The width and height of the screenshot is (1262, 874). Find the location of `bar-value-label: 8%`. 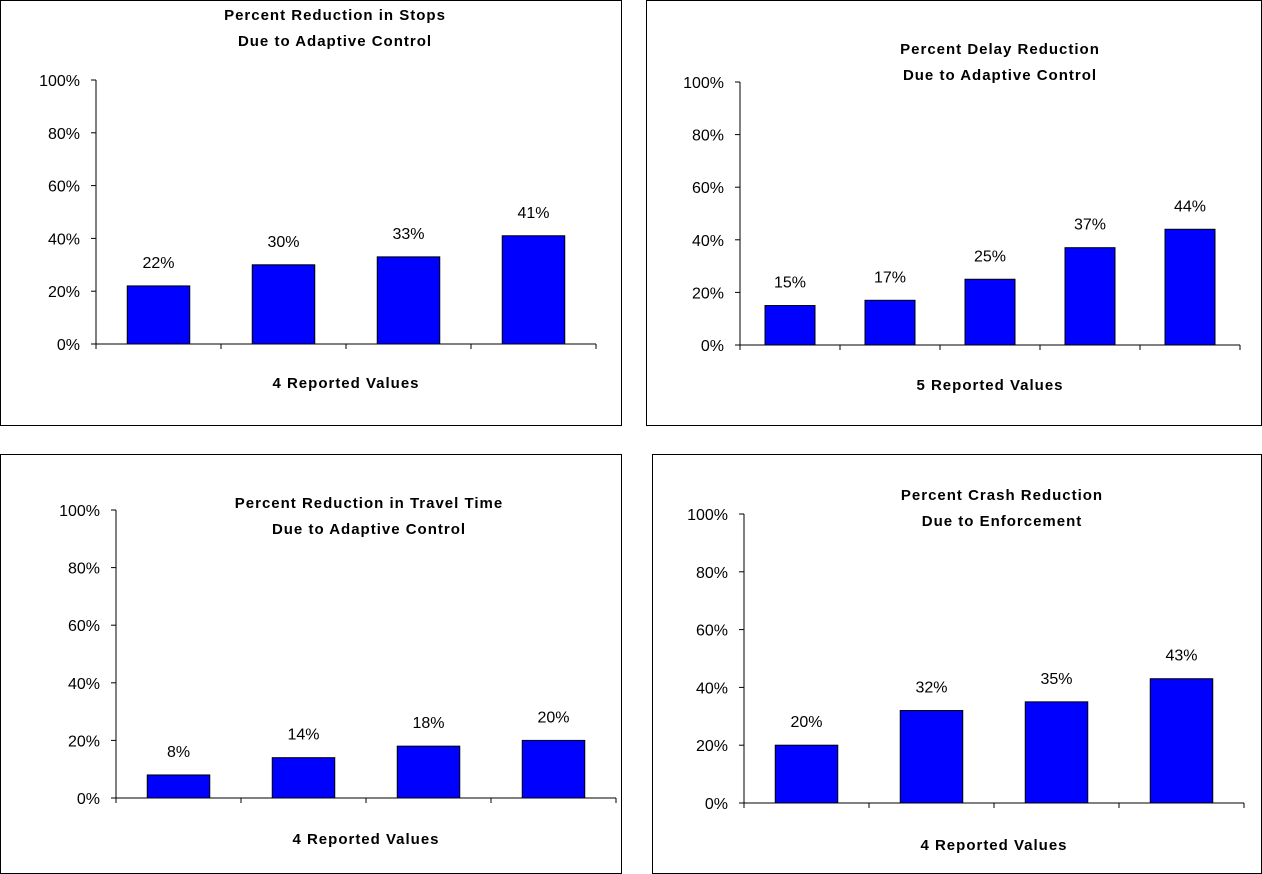

bar-value-label: 8% is located at coordinates (178, 752).